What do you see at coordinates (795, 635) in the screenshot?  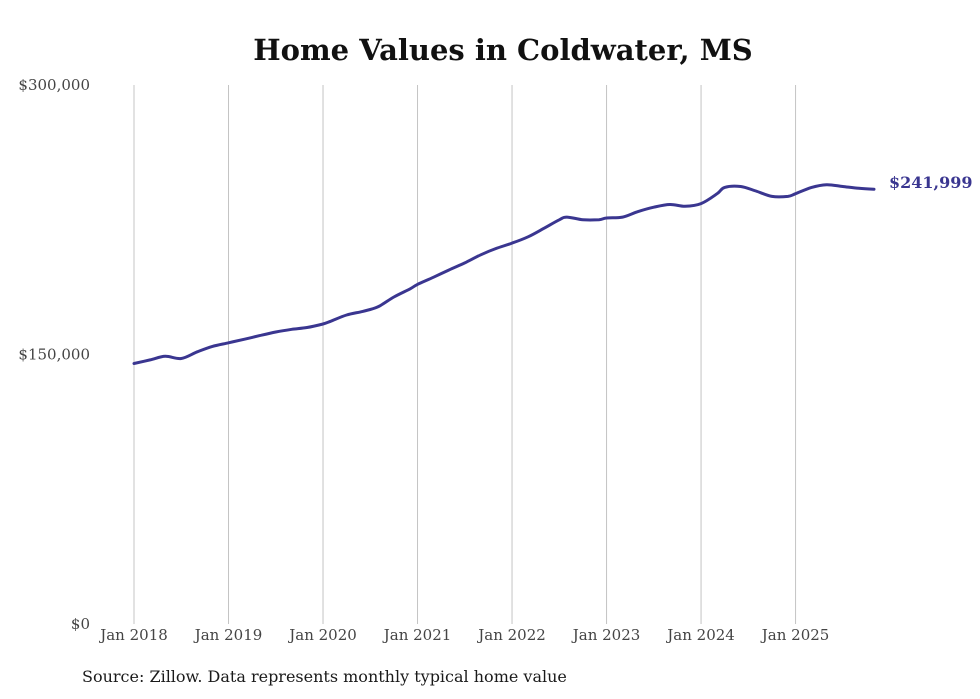 I see `x-tick-label: Jan 2025` at bounding box center [795, 635].